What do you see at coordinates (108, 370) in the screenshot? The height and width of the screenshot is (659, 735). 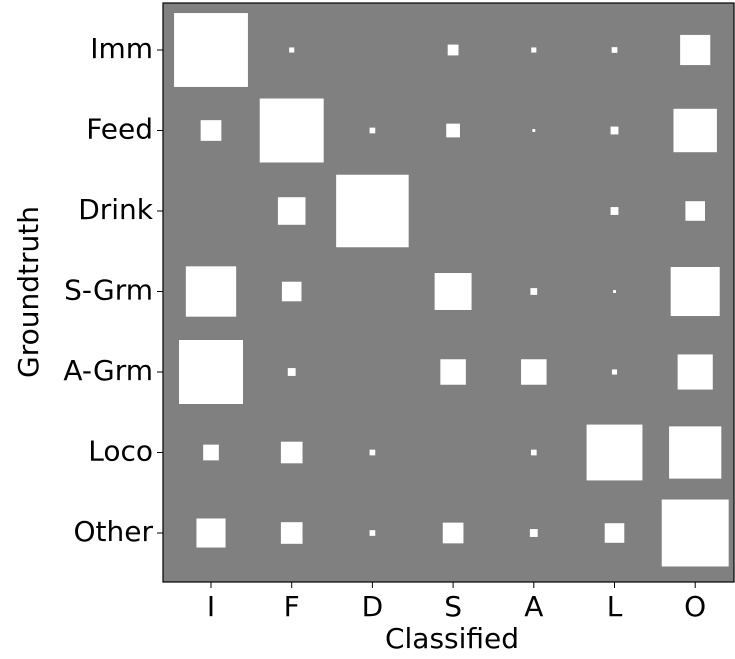 I see `y-tick-label: A-Grm` at bounding box center [108, 370].